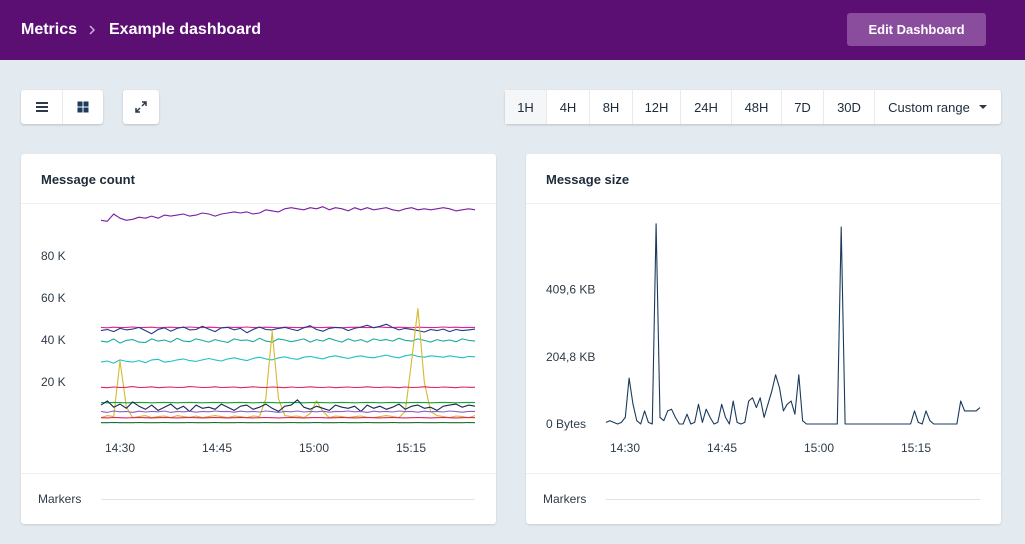  I want to click on y-tick-label: 40 K, so click(53, 340).